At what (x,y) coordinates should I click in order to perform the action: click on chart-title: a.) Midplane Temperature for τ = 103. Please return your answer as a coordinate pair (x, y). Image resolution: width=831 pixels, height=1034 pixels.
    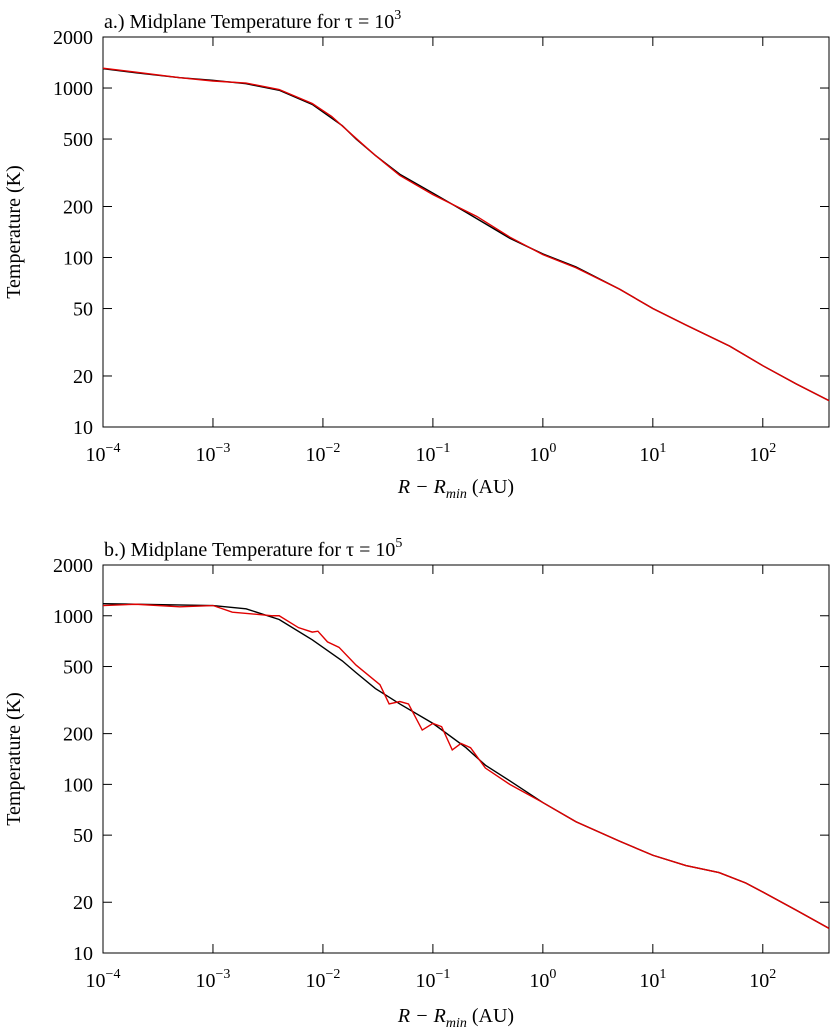
    Looking at the image, I should click on (252, 20).